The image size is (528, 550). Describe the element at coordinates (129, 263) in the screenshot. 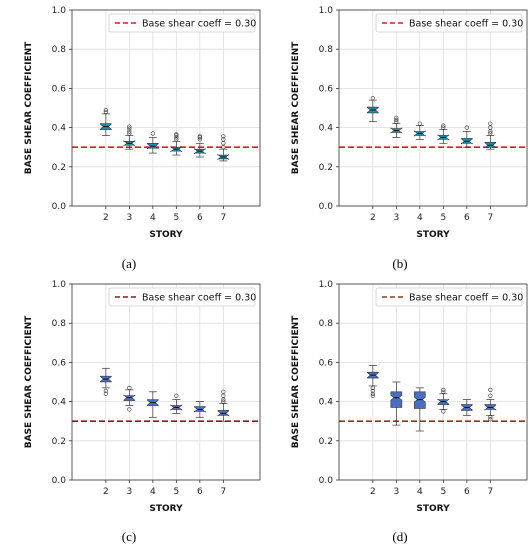

I see `panel-caption: (a)` at that location.